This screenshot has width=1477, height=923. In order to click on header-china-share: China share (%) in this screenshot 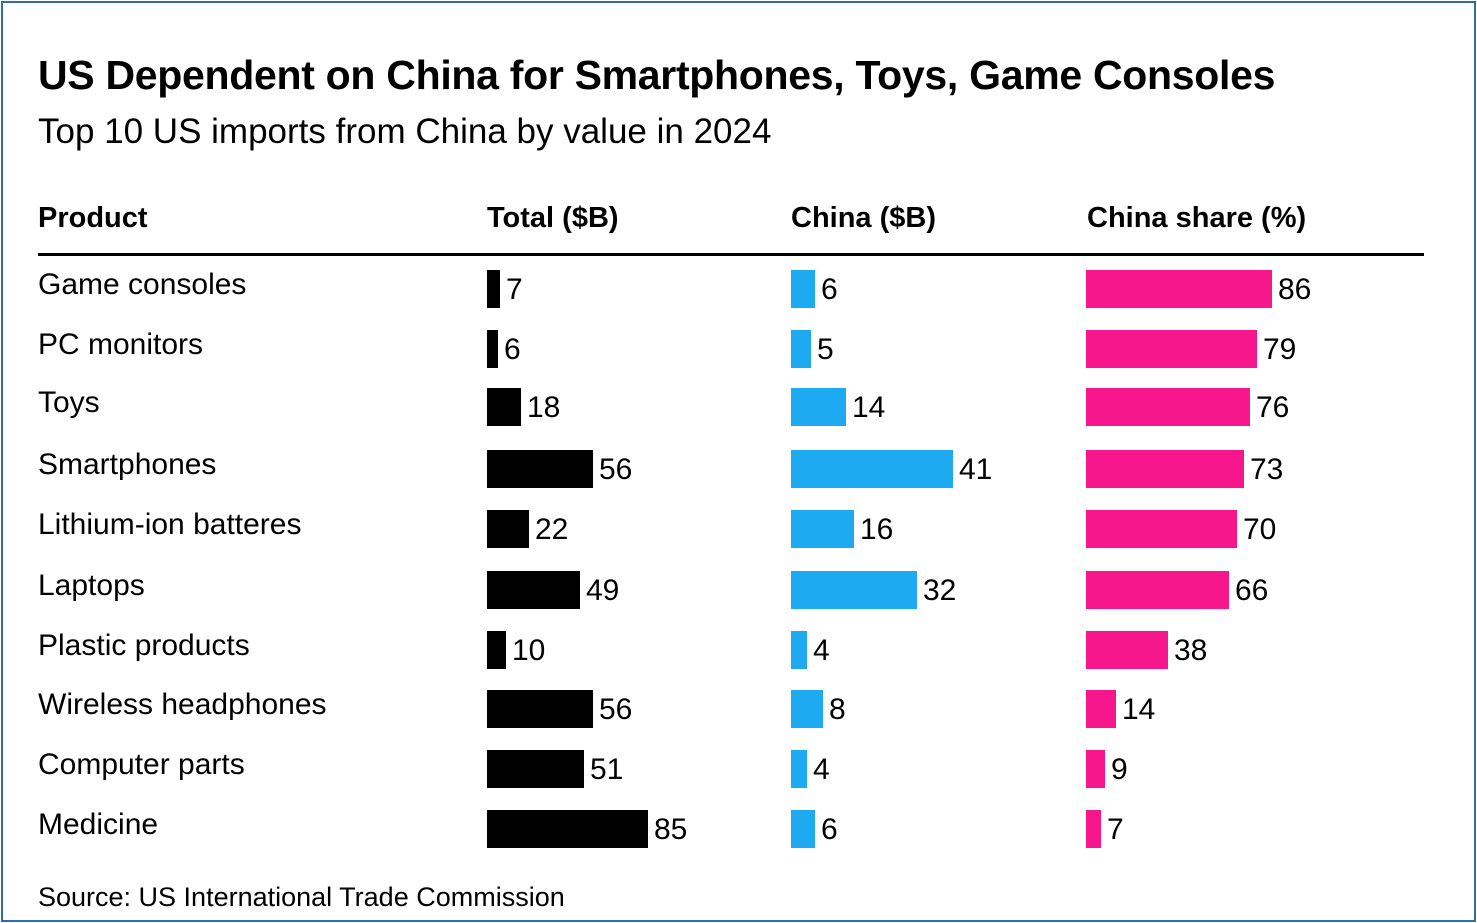, I will do `click(1197, 218)`.